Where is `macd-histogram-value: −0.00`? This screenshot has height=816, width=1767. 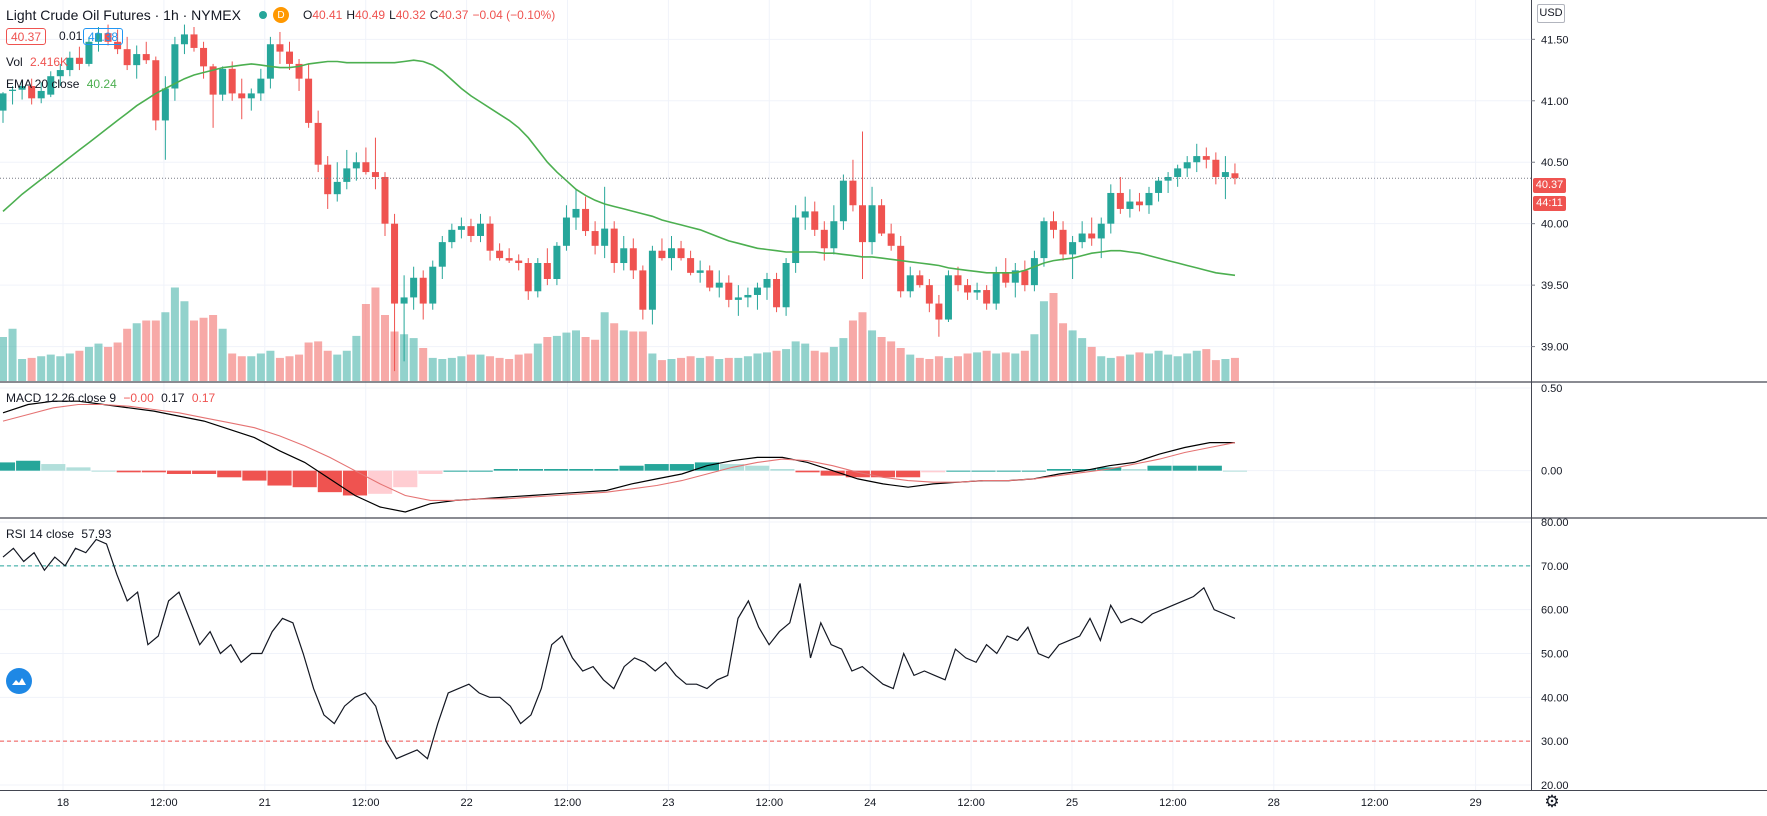 macd-histogram-value: −0.00 is located at coordinates (138, 398).